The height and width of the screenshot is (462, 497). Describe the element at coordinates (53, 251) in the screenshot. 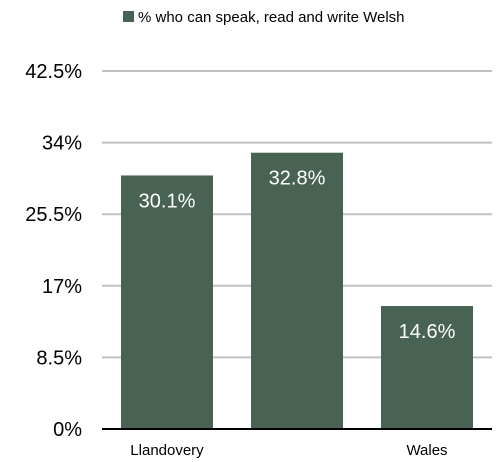

I see `y-axis: 0% 8.5% 17% 25.5% 34% 42.5%` at that location.